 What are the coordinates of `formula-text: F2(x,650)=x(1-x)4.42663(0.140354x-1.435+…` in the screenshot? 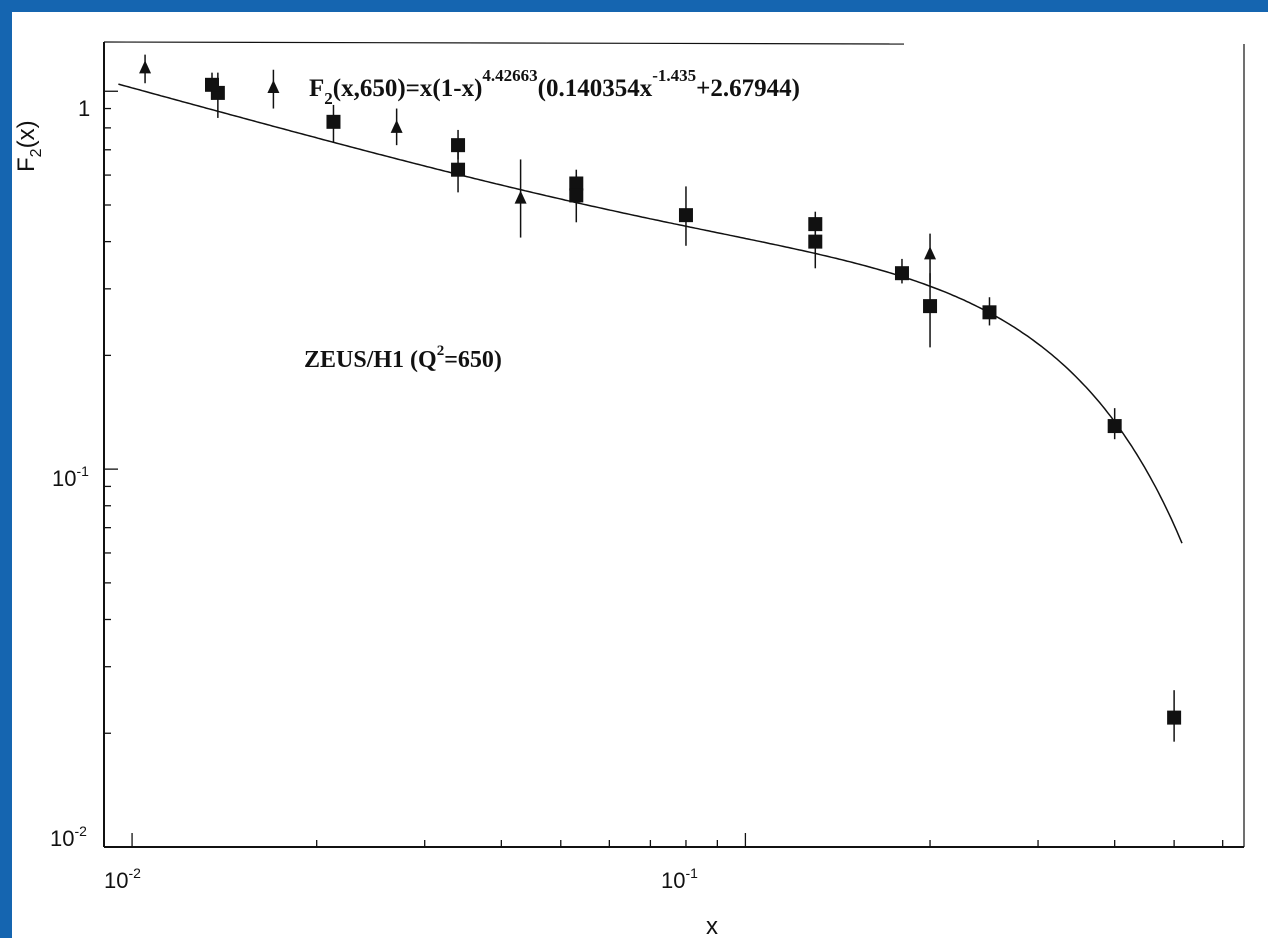 It's located at (554, 87).